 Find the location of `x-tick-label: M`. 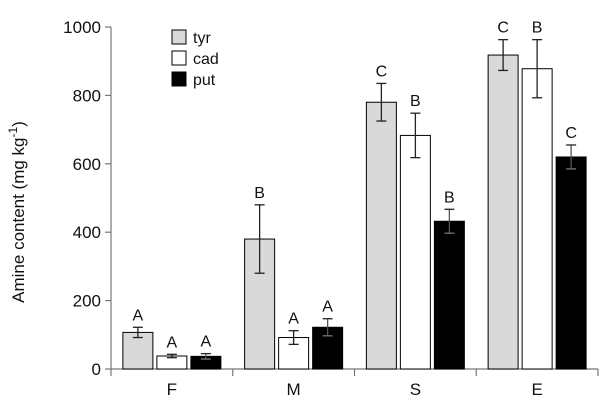

x-tick-label: M is located at coordinates (294, 389).